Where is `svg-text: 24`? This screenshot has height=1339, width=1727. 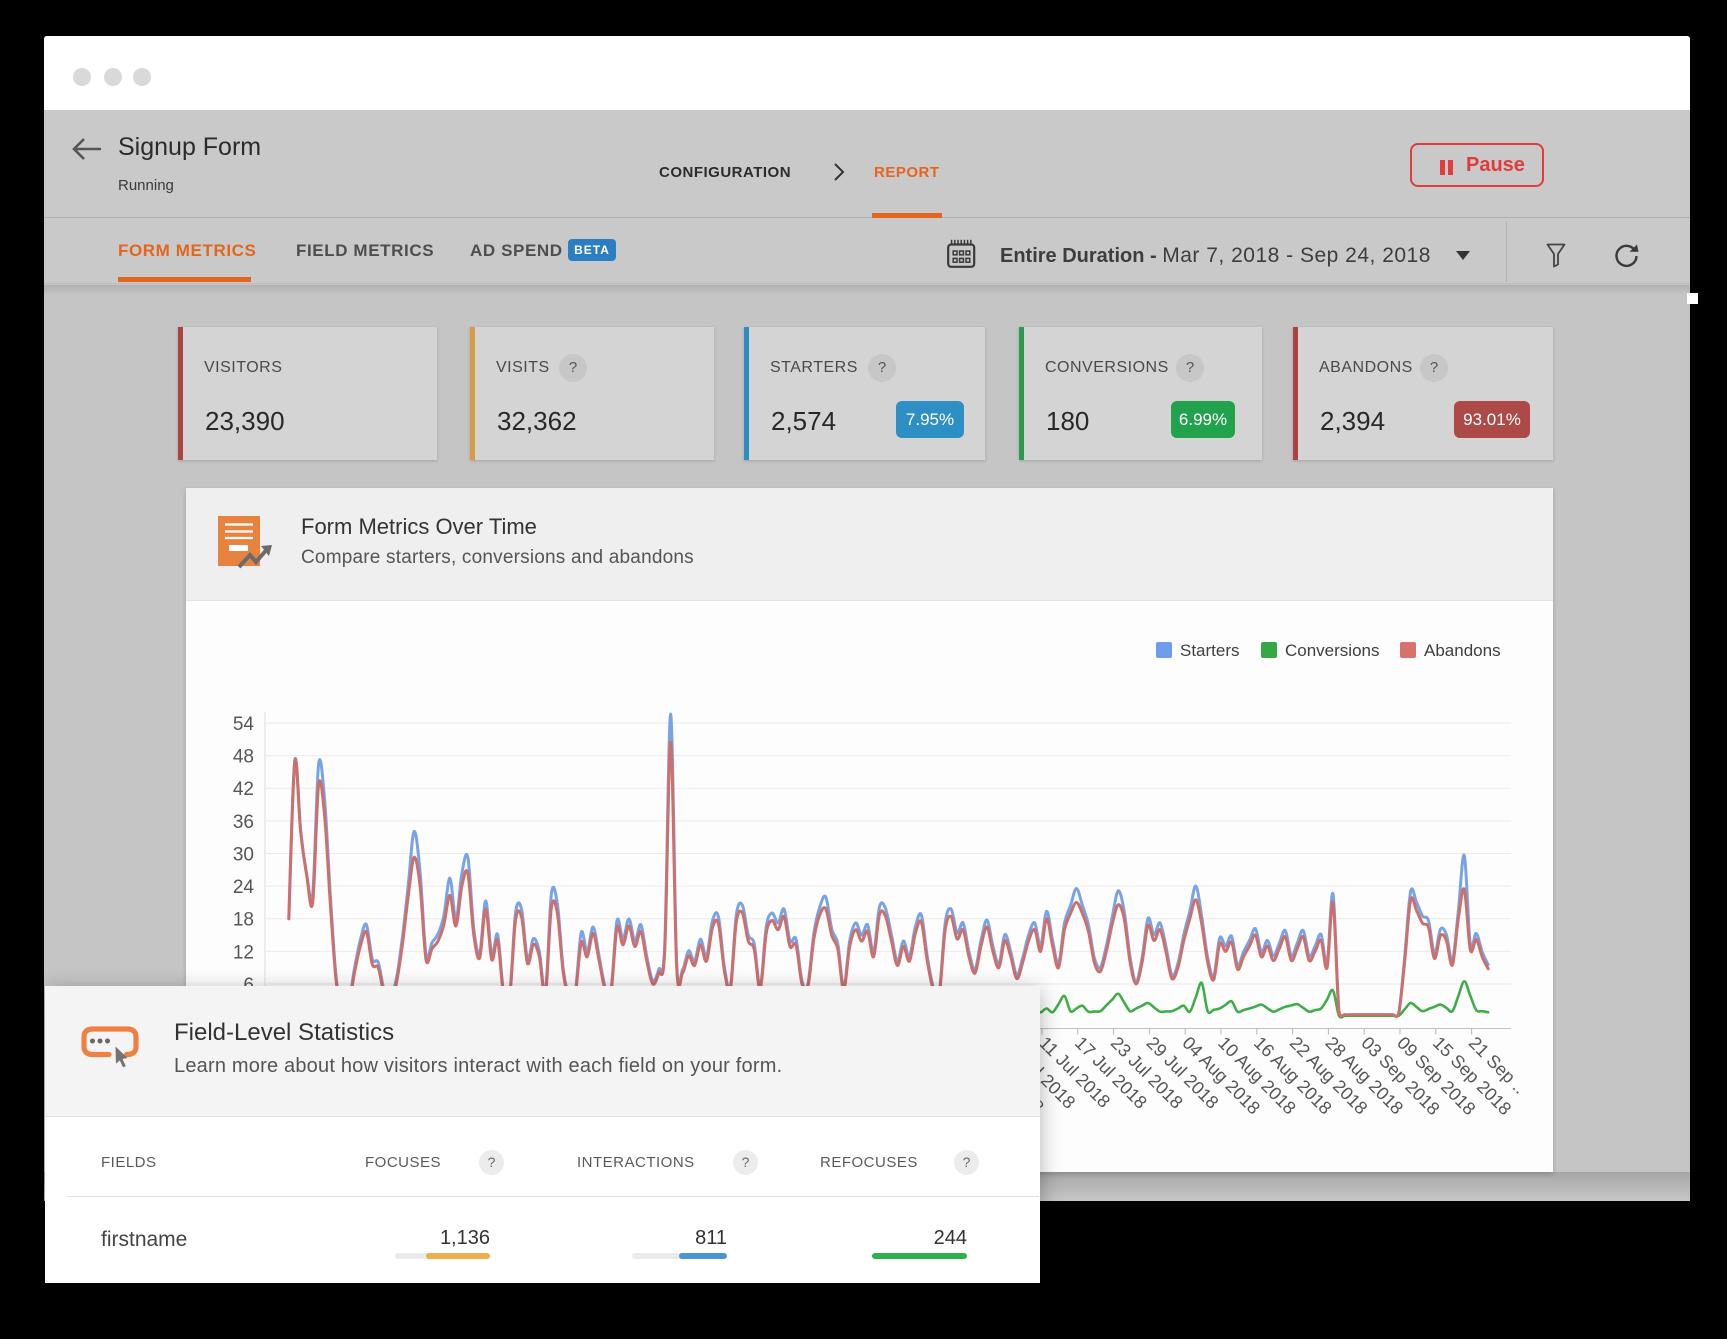
svg-text: 24 is located at coordinates (244, 887).